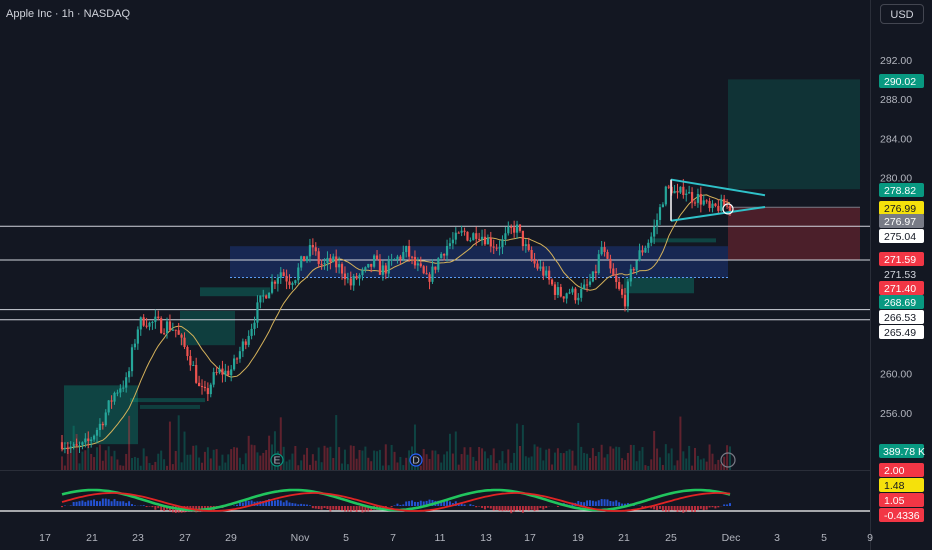 This screenshot has width=932, height=550. I want to click on price-tag-label: 268.69, so click(900, 303).